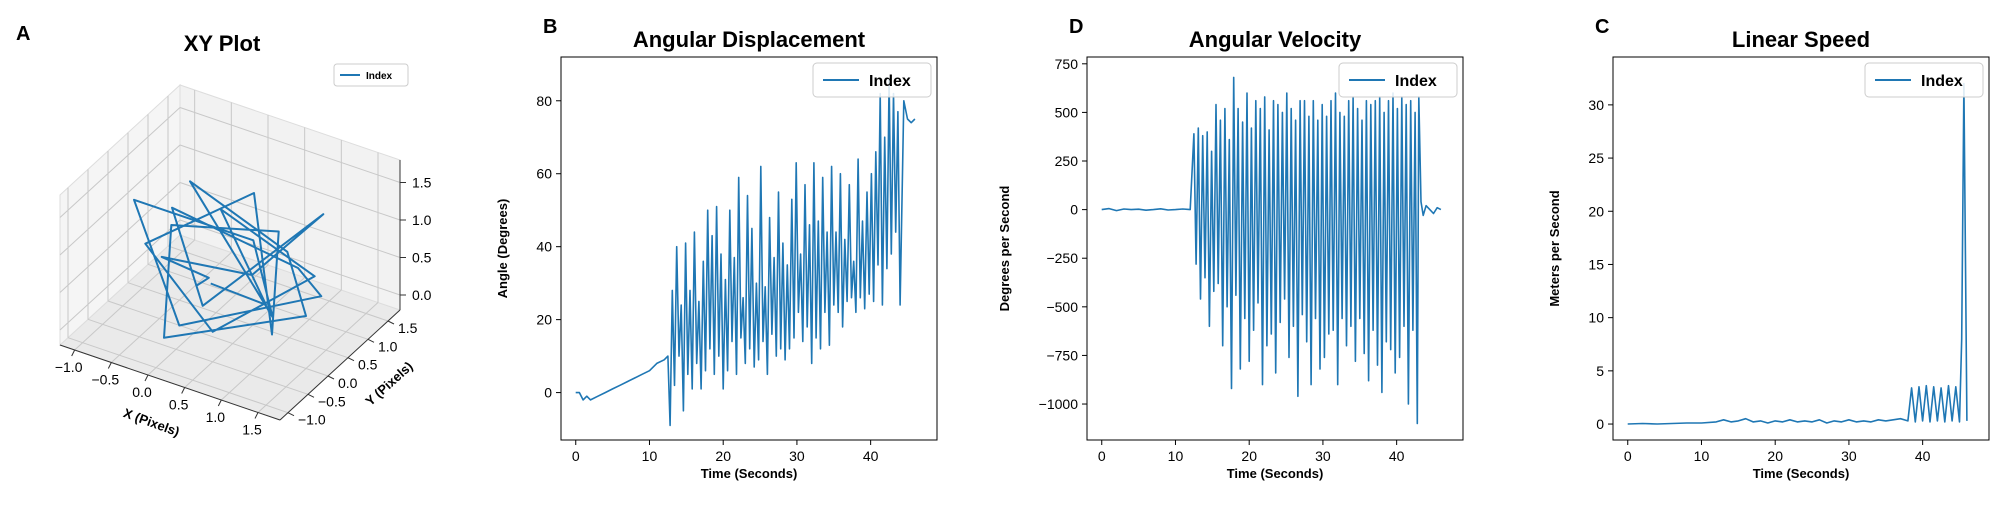  What do you see at coordinates (749, 39) in the screenshot?
I see `chart-title: Angular Displacement` at bounding box center [749, 39].